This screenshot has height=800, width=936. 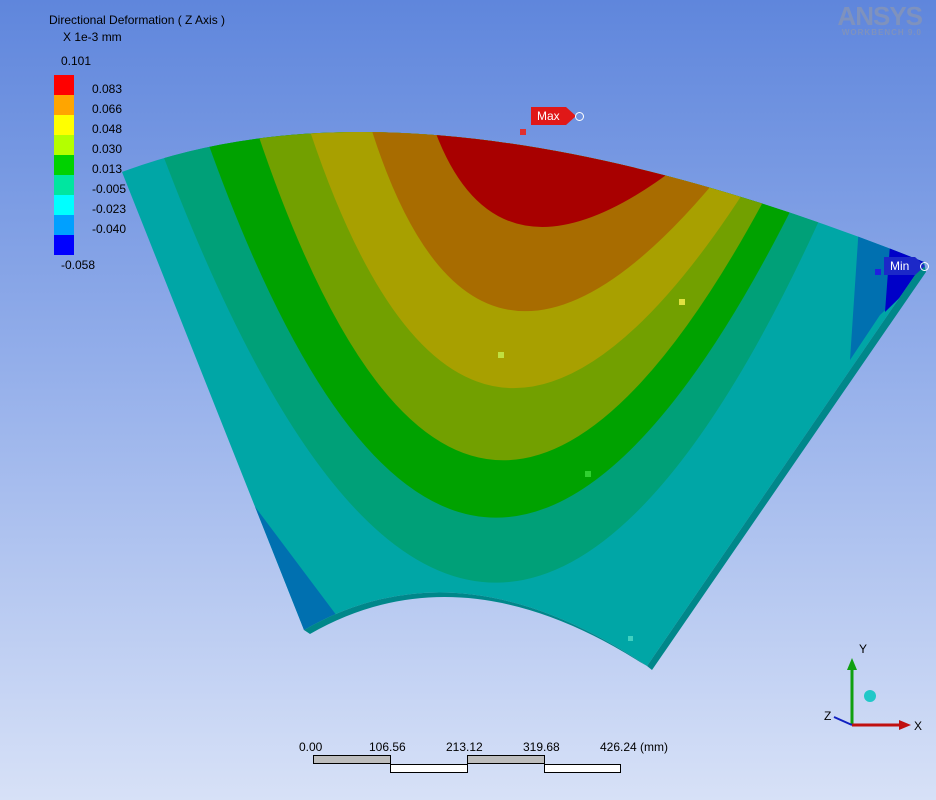 What do you see at coordinates (311, 747) in the screenshot?
I see `scale-tick-label: 0.00` at bounding box center [311, 747].